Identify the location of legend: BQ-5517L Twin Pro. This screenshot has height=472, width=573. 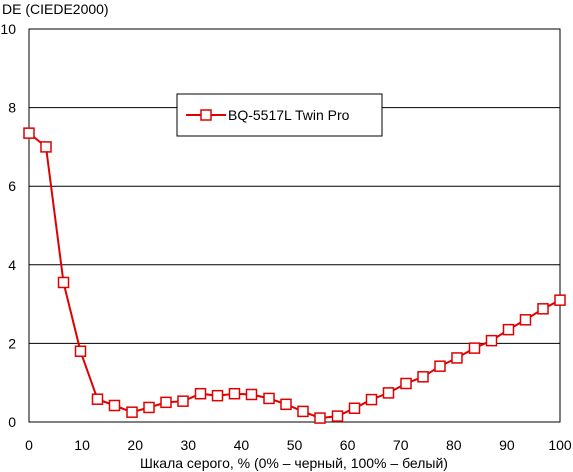
(279, 115).